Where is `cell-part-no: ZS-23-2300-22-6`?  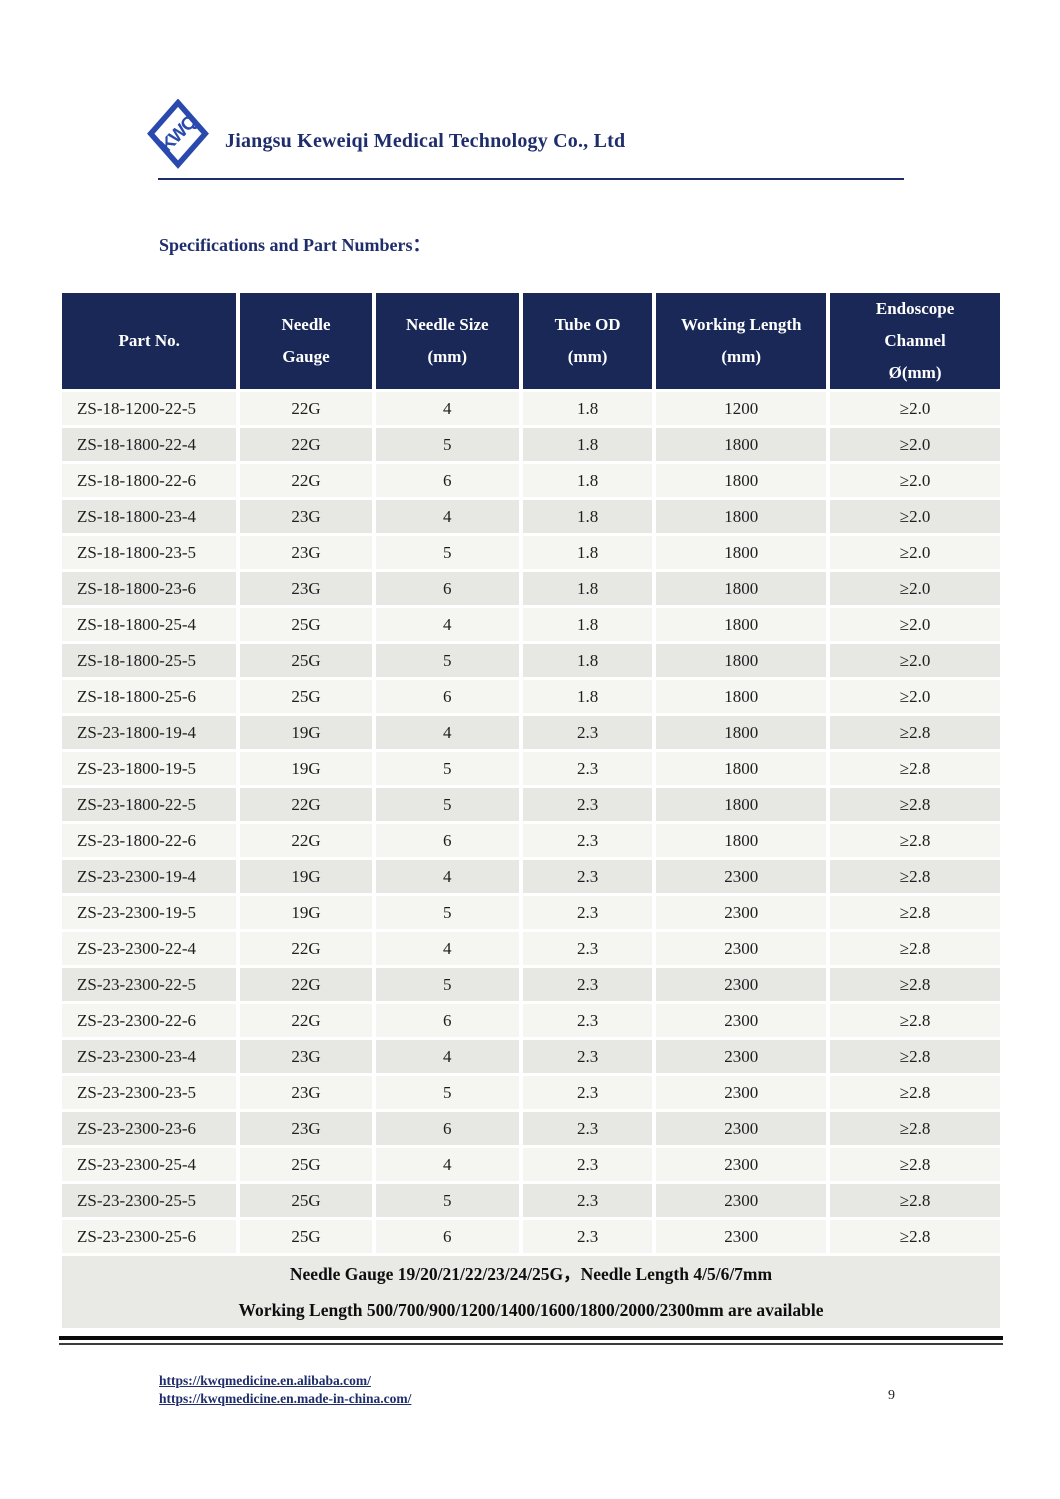 cell-part-no: ZS-23-2300-22-6 is located at coordinates (149, 1020).